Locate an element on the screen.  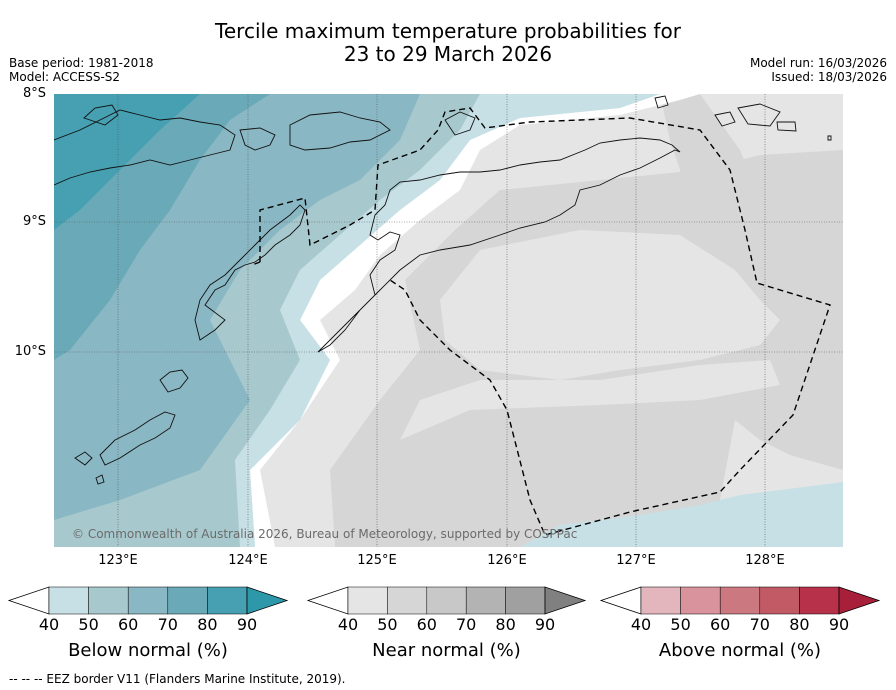
colorbar-above-tick: 60 is located at coordinates (720, 624).